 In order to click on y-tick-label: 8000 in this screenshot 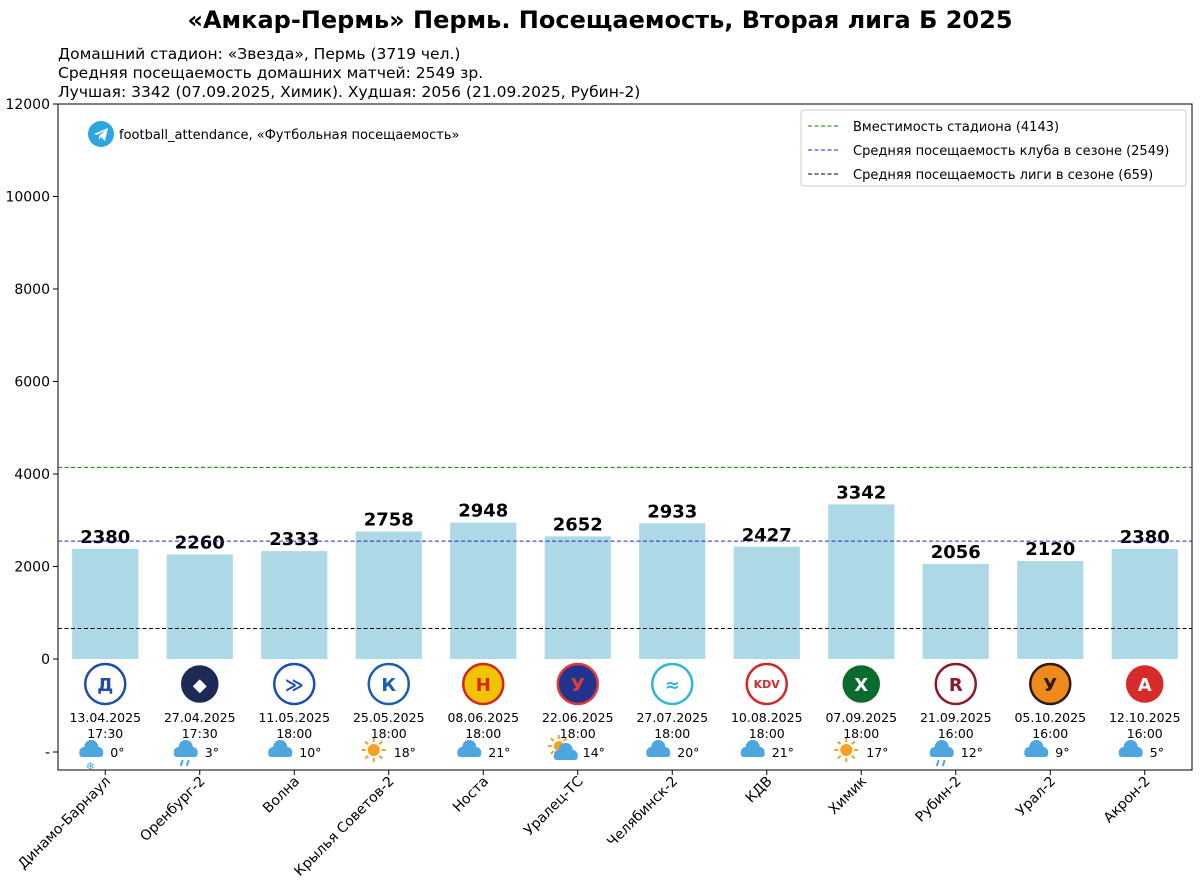, I will do `click(32, 290)`.